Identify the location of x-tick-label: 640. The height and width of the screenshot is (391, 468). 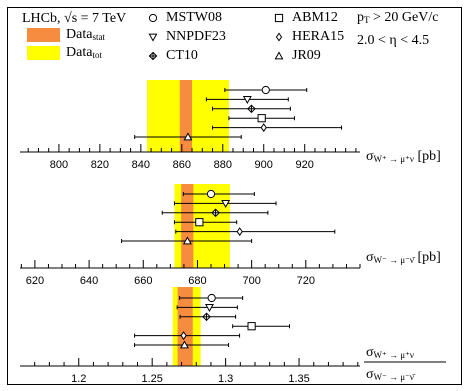
(89, 281).